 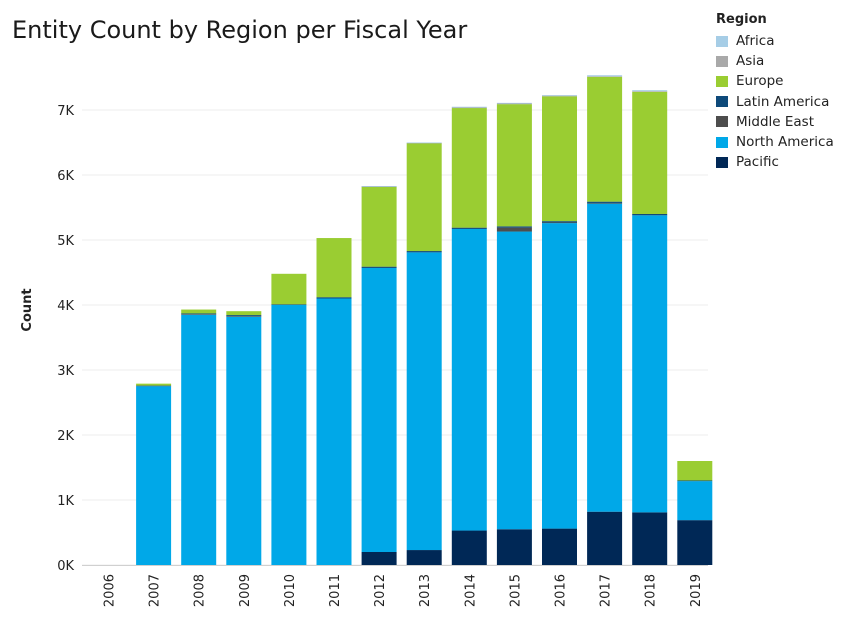 I want to click on bar-segment-pacific-2016, so click(x=559, y=546).